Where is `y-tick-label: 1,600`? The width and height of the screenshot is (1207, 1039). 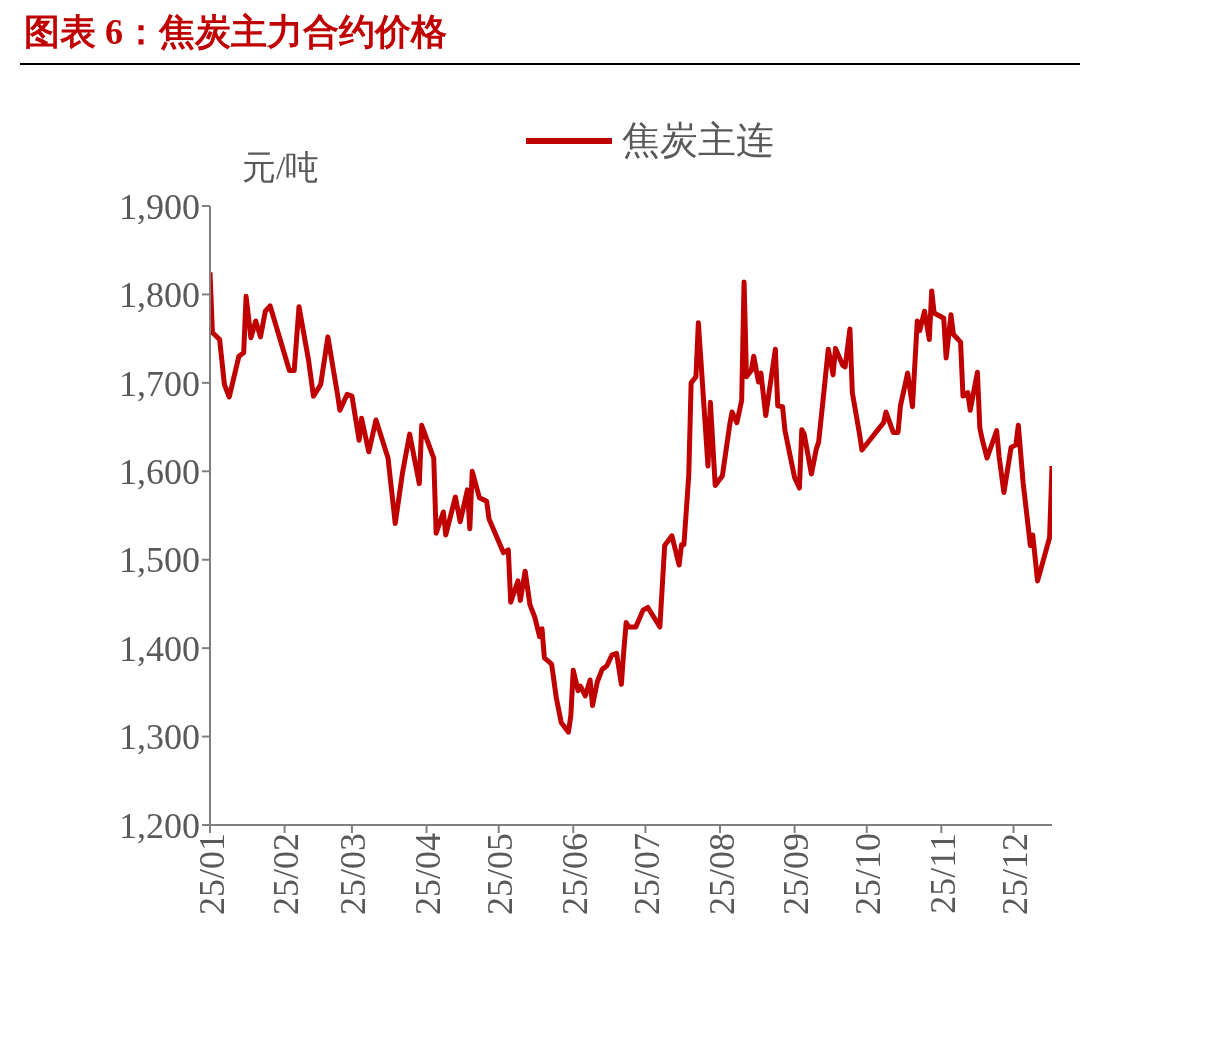
y-tick-label: 1,600 is located at coordinates (159, 472).